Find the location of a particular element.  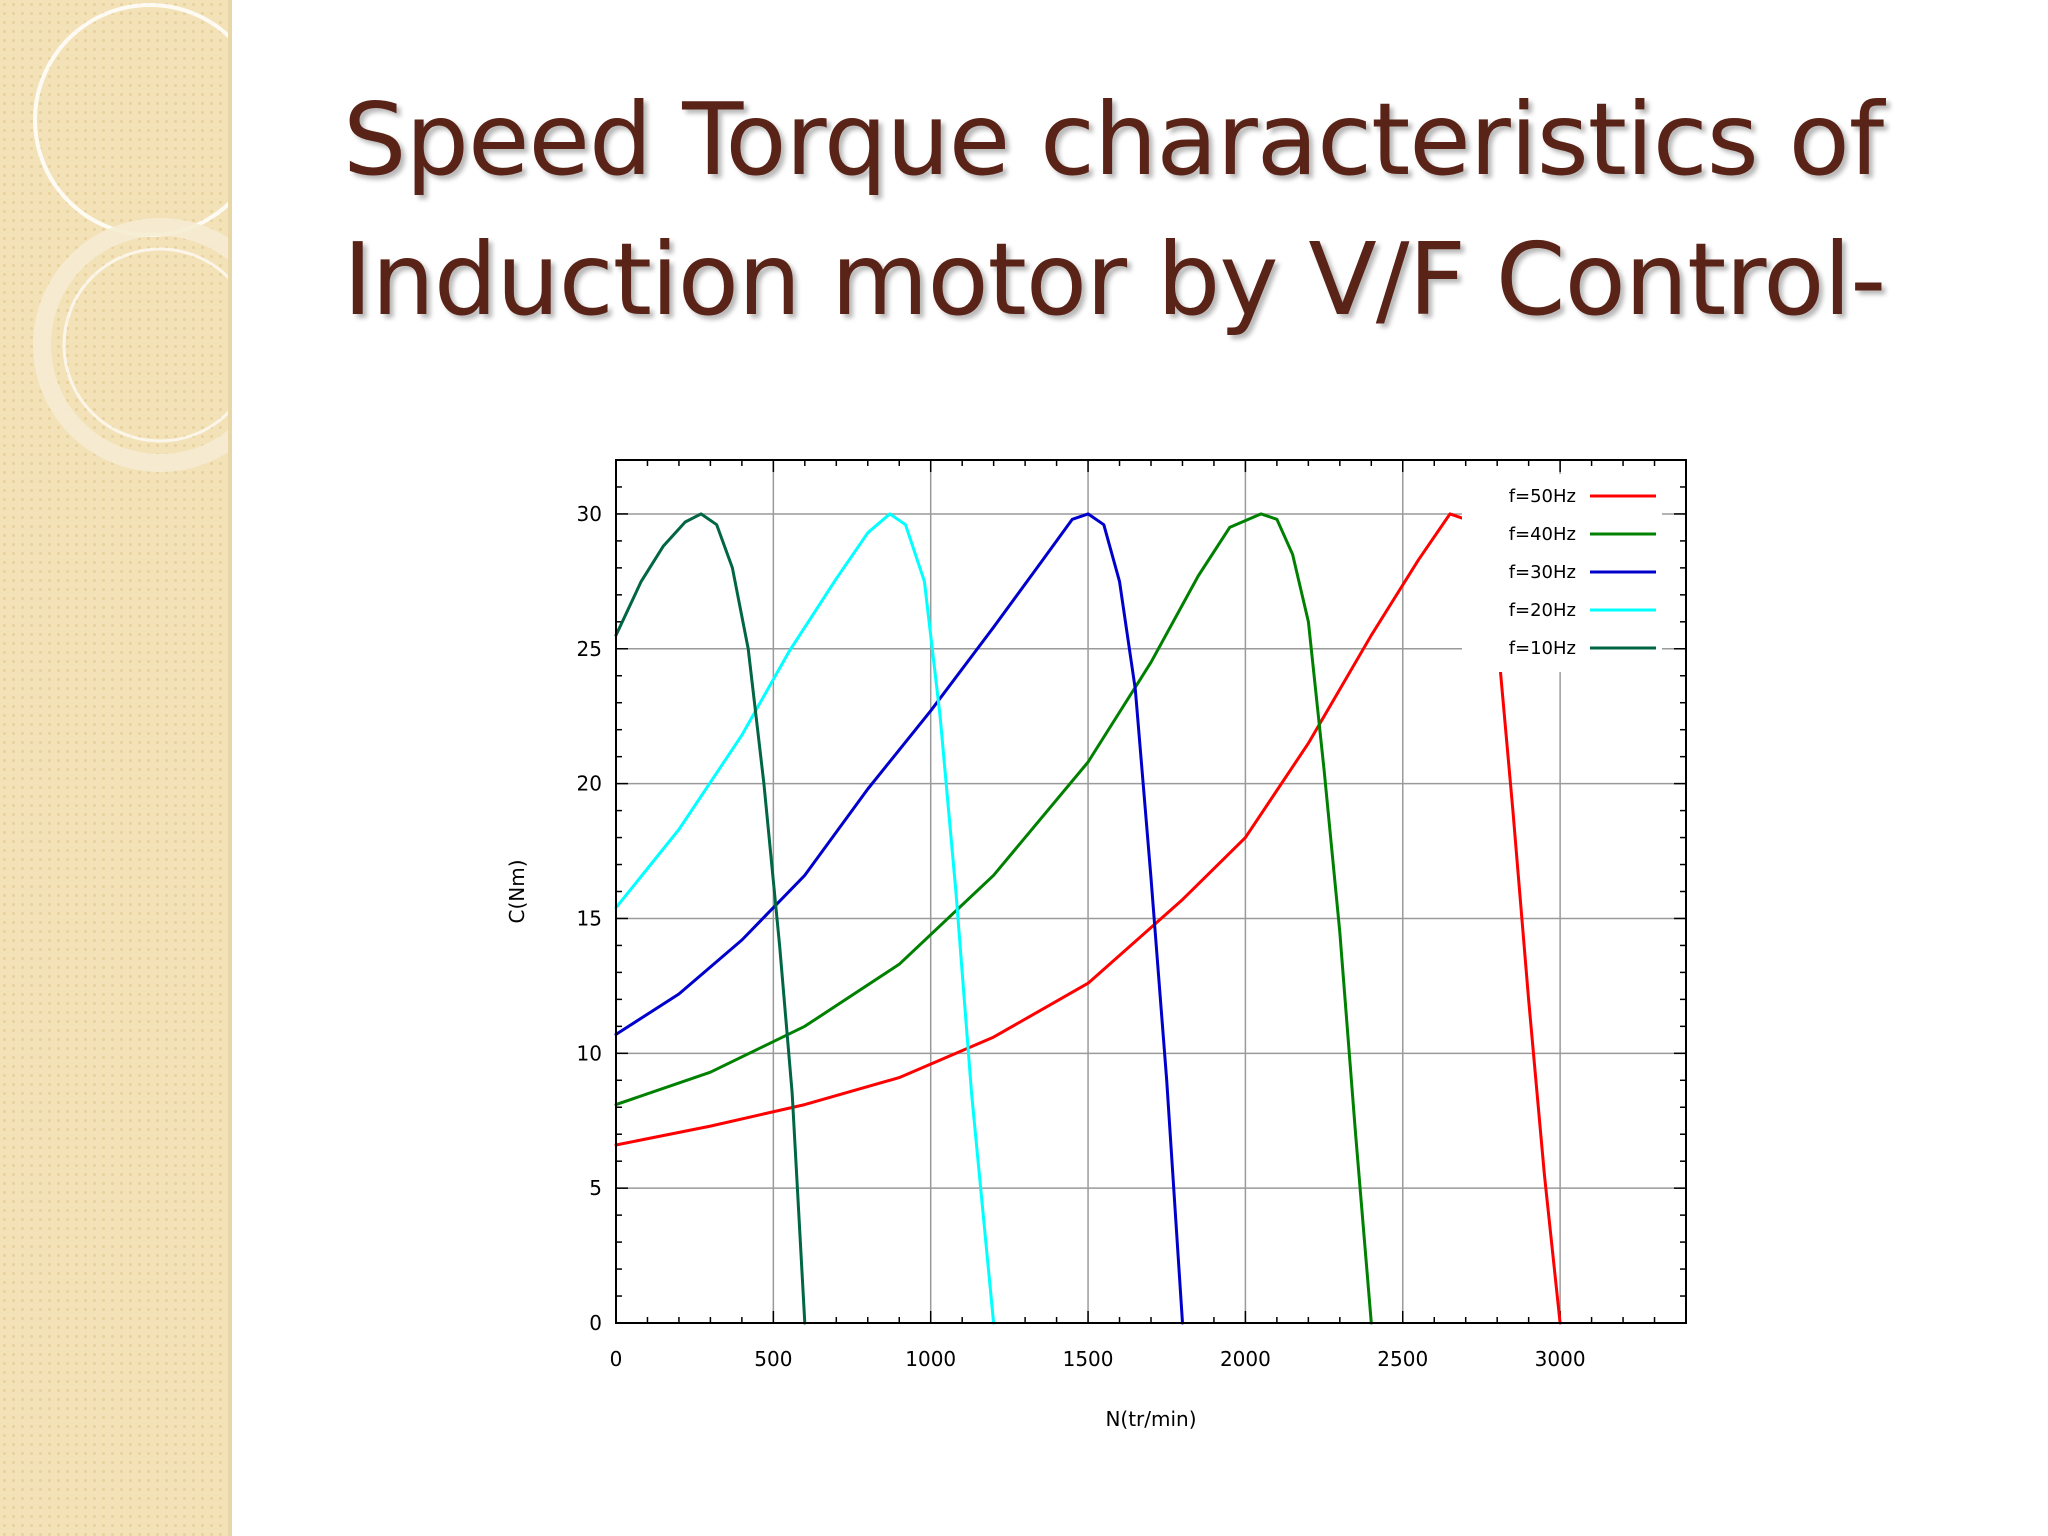

legend-label: f=30Hz is located at coordinates (1542, 572).